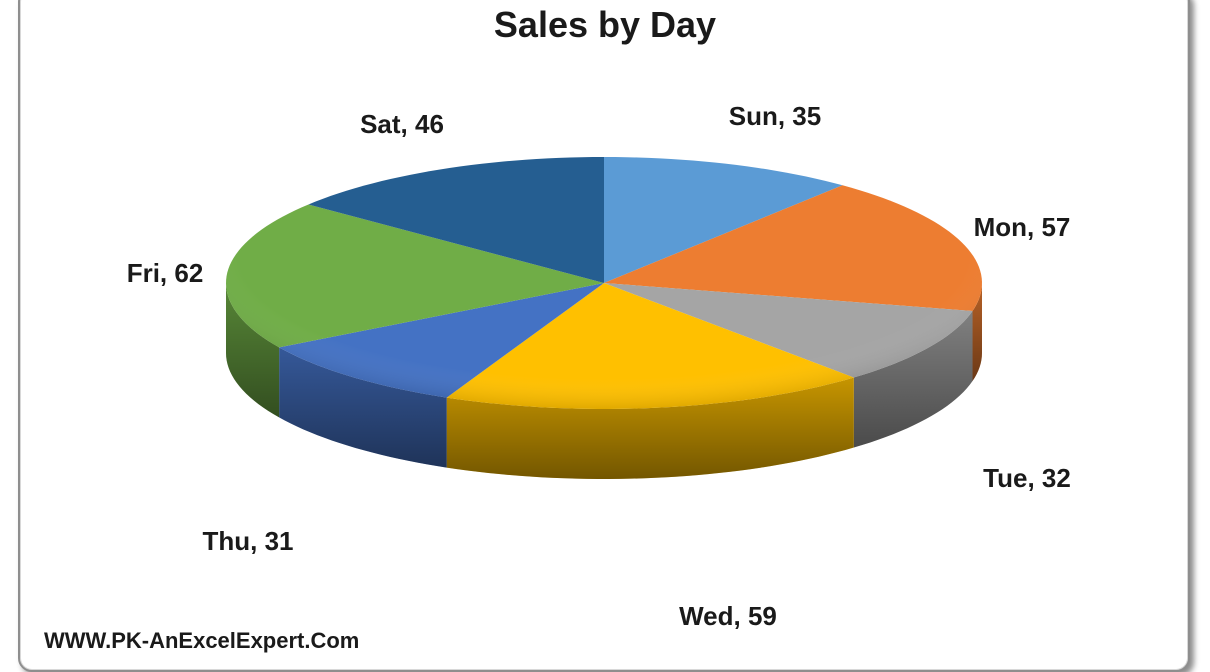  What do you see at coordinates (165, 273) in the screenshot?
I see `data-label-fri: Fri, 62` at bounding box center [165, 273].